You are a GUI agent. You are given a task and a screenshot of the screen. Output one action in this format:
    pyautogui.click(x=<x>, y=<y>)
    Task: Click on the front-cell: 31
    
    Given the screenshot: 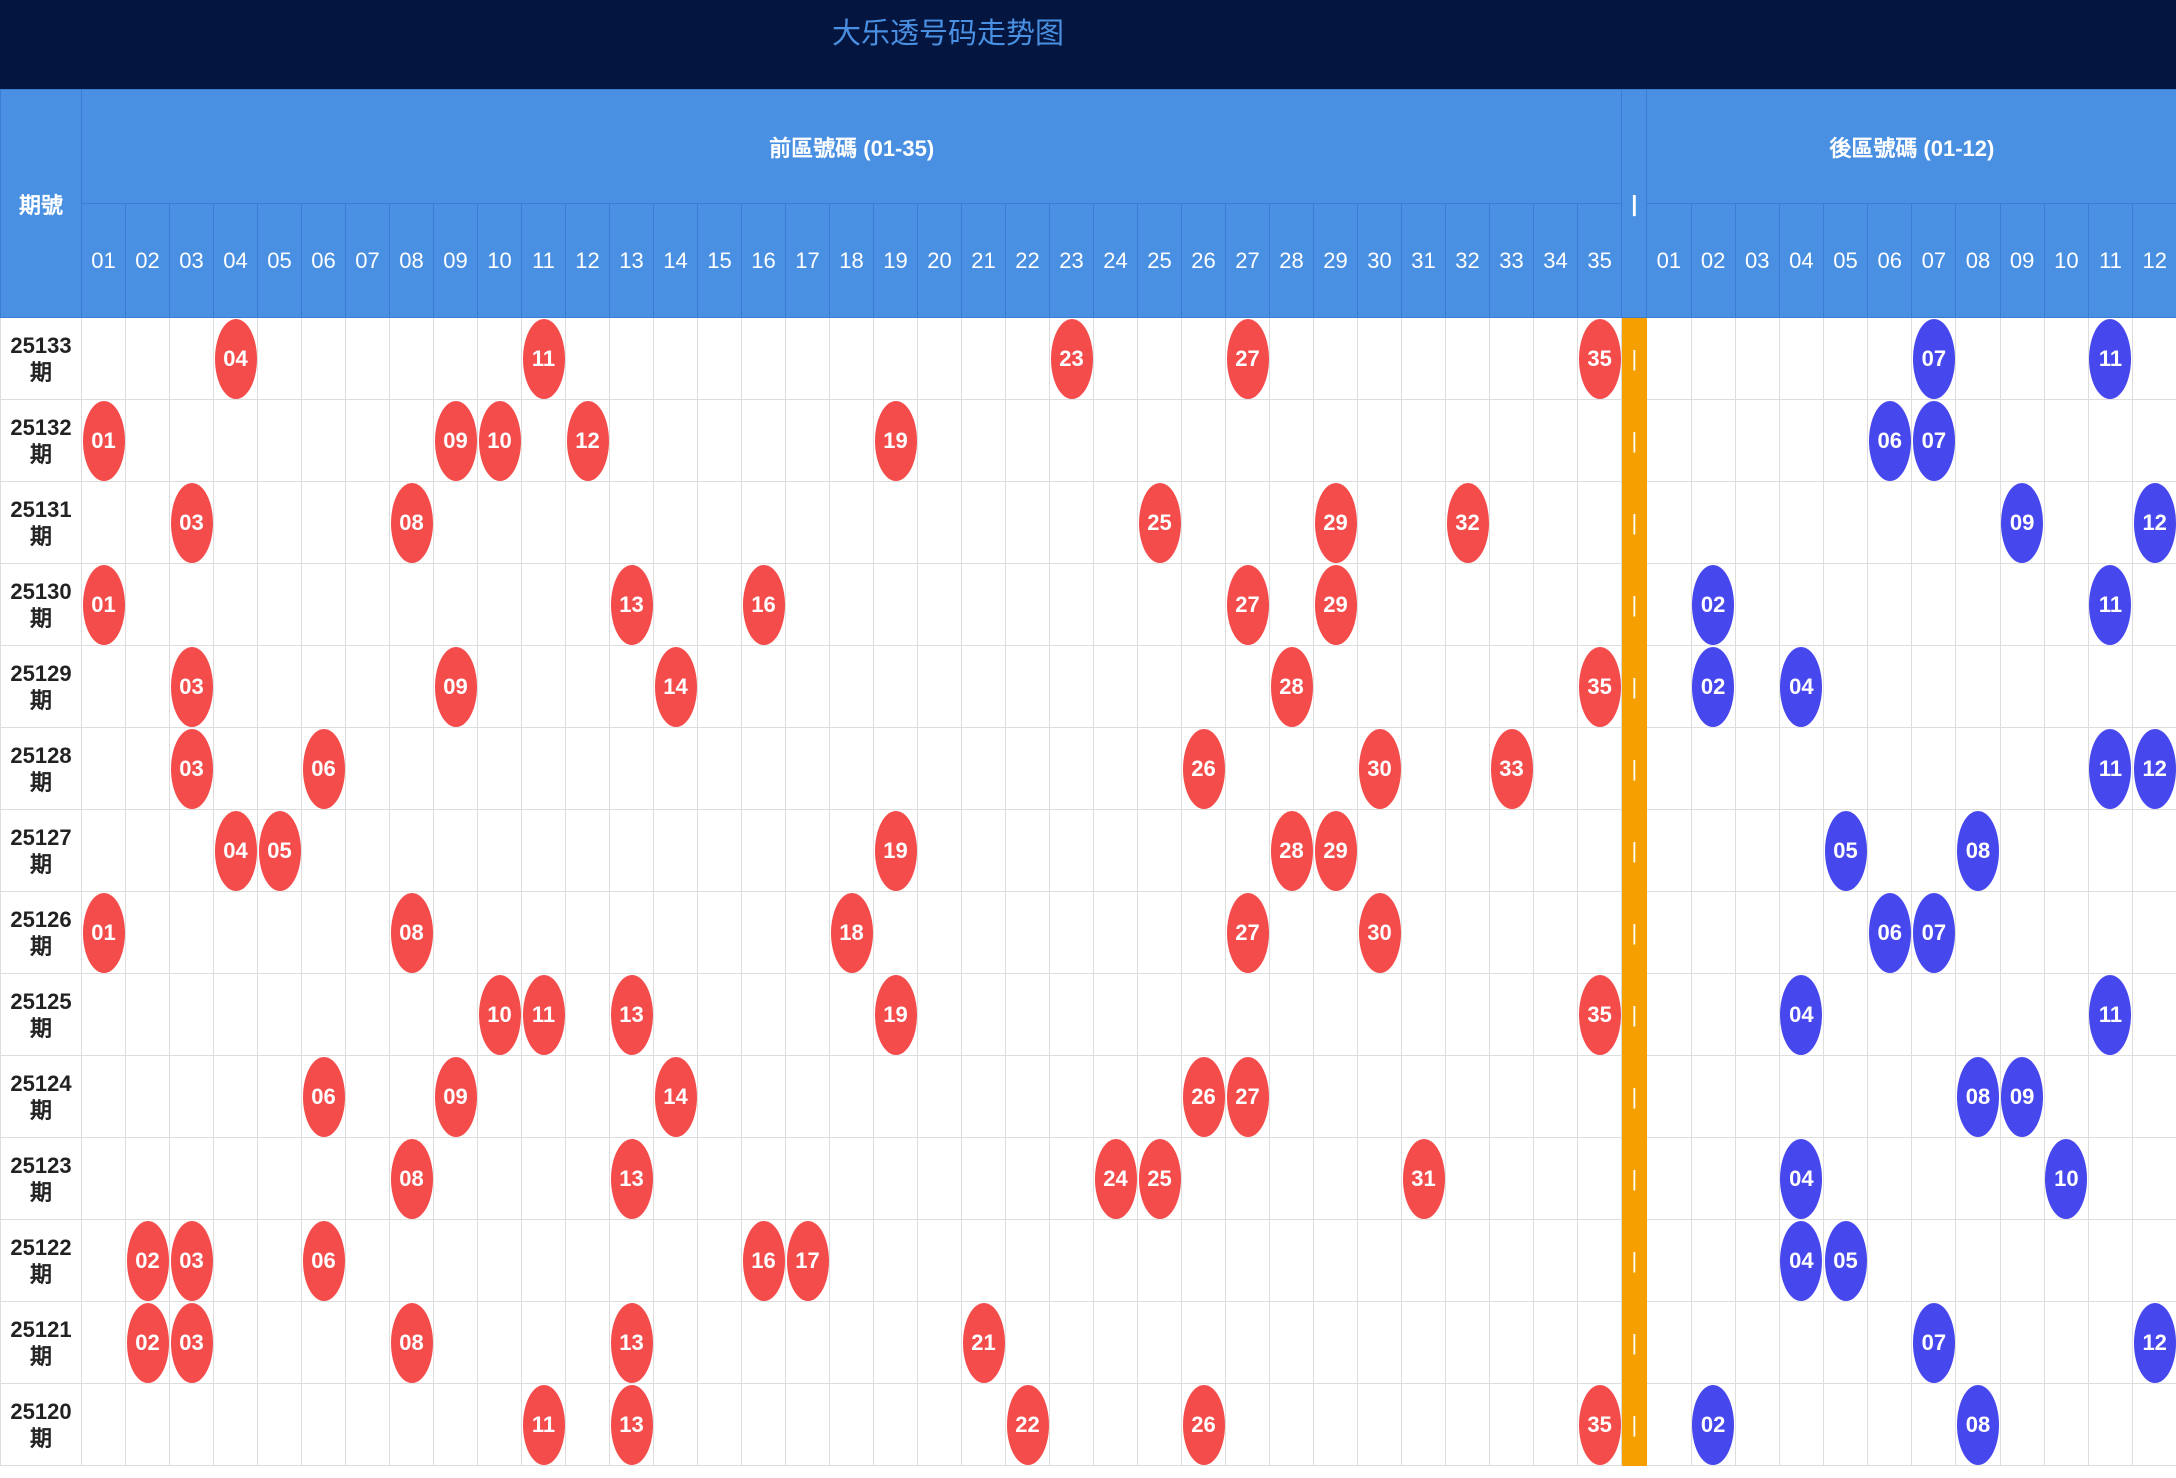 What is the action you would take?
    pyautogui.click(x=1423, y=1178)
    